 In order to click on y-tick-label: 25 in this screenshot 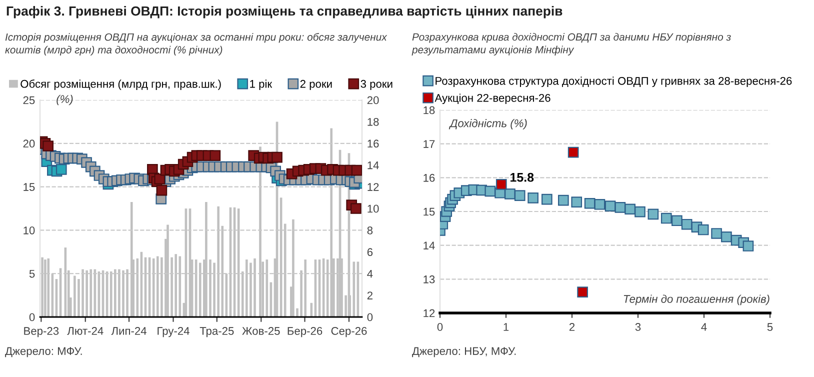, I will do `click(29, 100)`.